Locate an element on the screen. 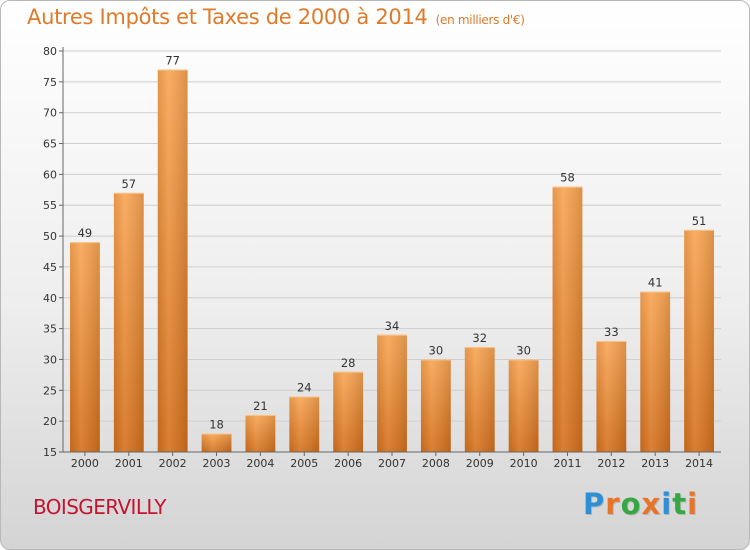  y-tick-label: 40 is located at coordinates (50, 298).